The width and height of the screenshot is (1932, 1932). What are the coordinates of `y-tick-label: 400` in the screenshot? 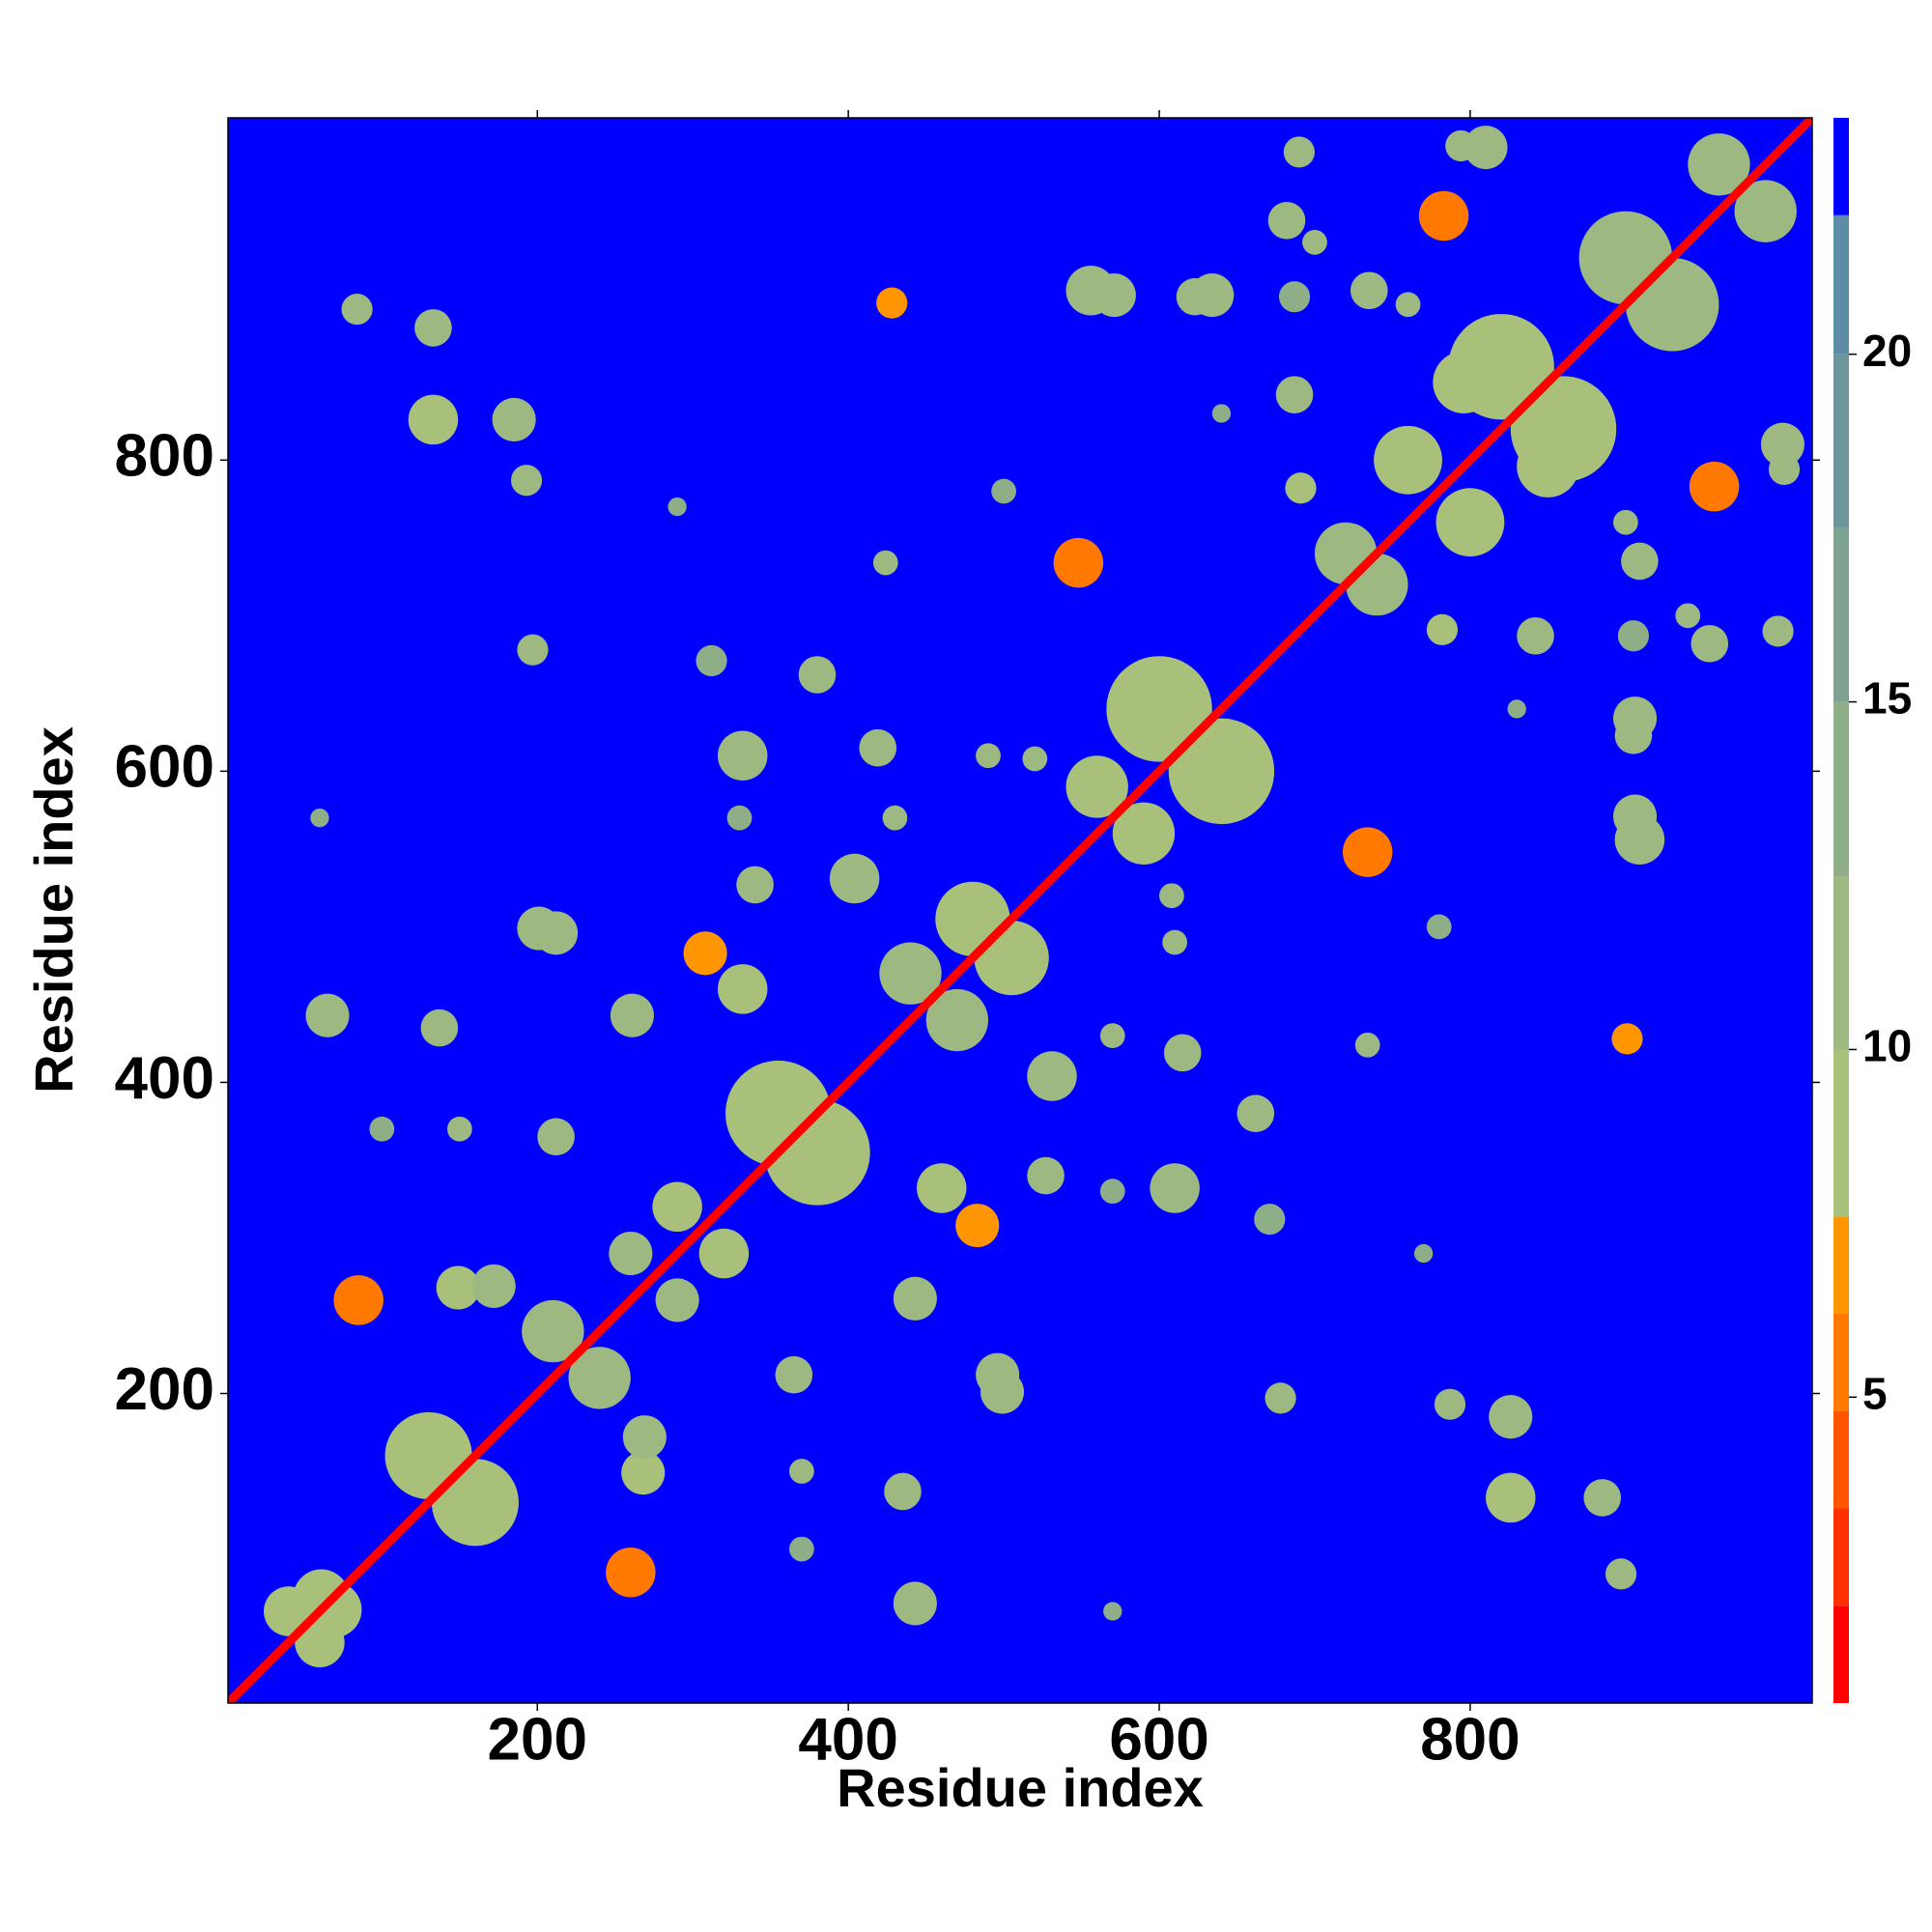 It's located at (164, 1078).